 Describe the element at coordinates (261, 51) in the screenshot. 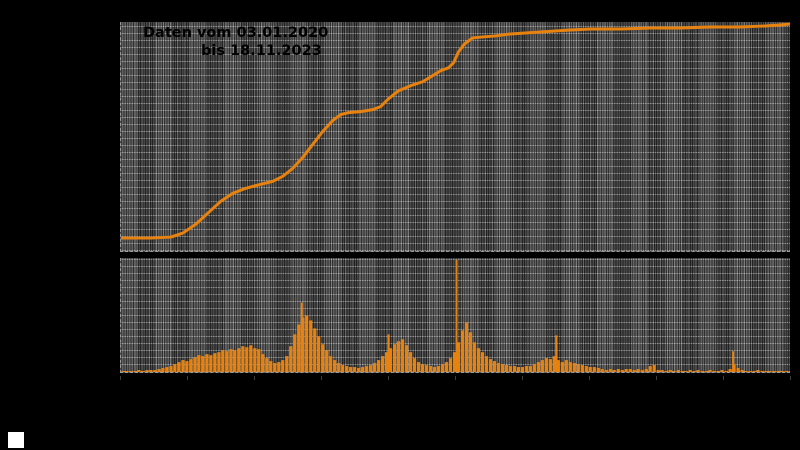

I see `chart-title-line2: bis 18.11.2023` at that location.